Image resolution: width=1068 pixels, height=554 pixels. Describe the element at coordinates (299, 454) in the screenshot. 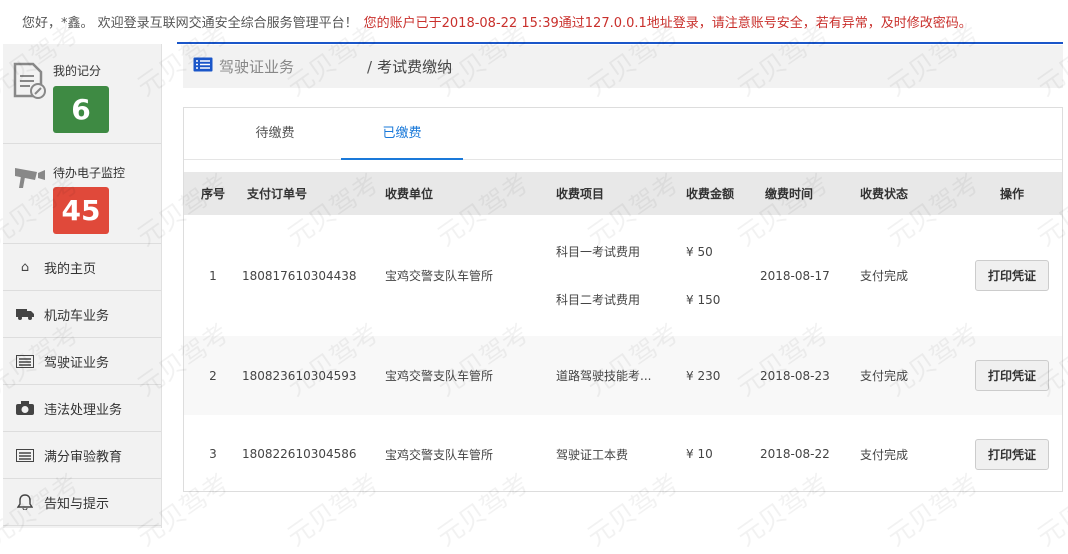

I see `cell-order: 180822610304586` at that location.